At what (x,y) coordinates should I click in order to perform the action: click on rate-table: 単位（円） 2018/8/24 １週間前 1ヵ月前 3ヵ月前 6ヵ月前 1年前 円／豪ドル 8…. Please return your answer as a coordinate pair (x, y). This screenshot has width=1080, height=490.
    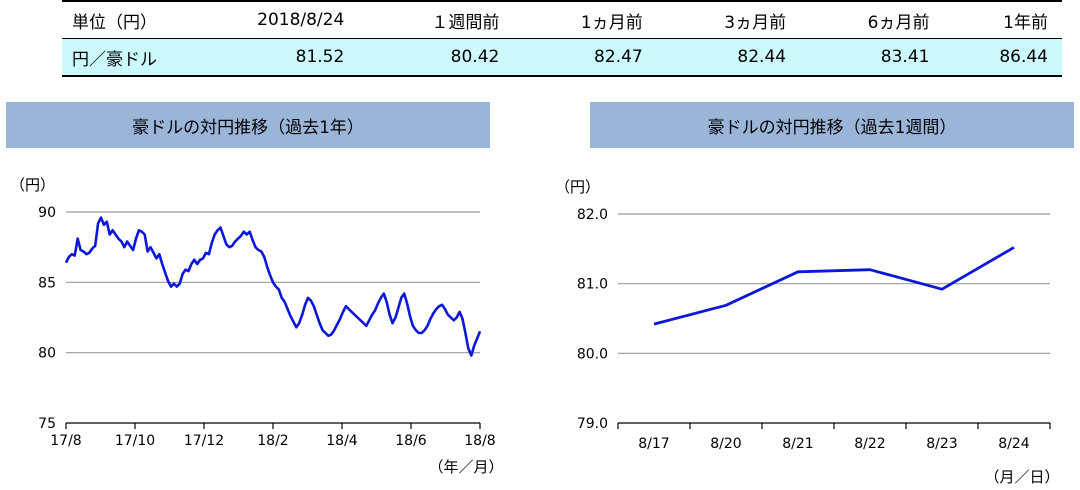
    Looking at the image, I should click on (562, 38).